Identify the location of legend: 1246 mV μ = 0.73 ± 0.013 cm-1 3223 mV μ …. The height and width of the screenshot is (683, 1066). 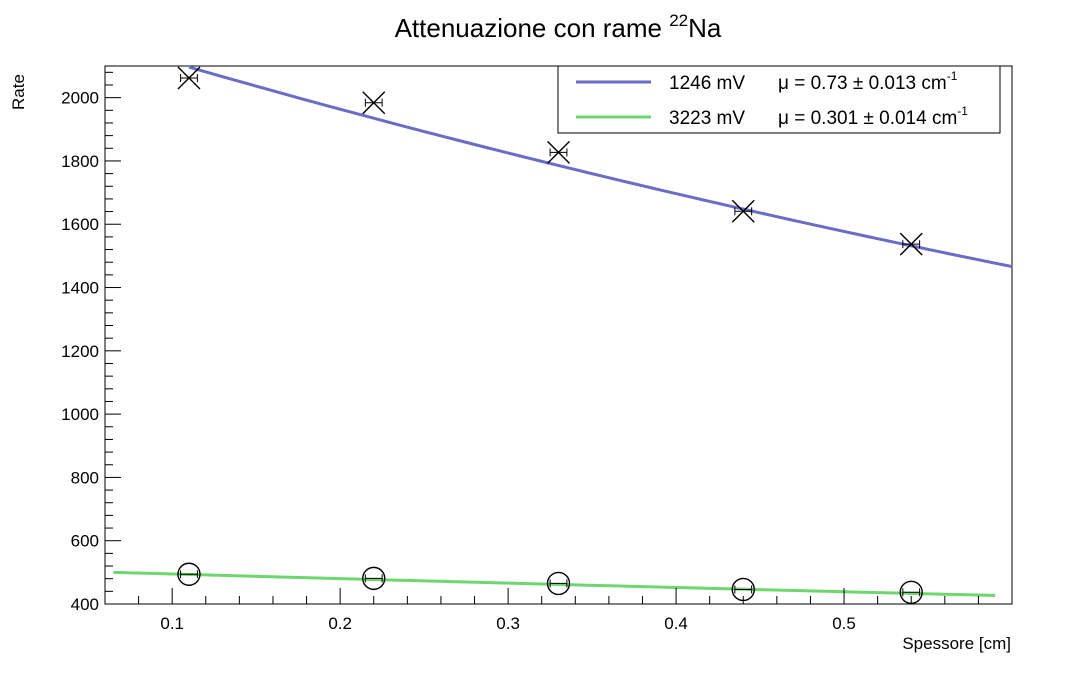
(779, 99).